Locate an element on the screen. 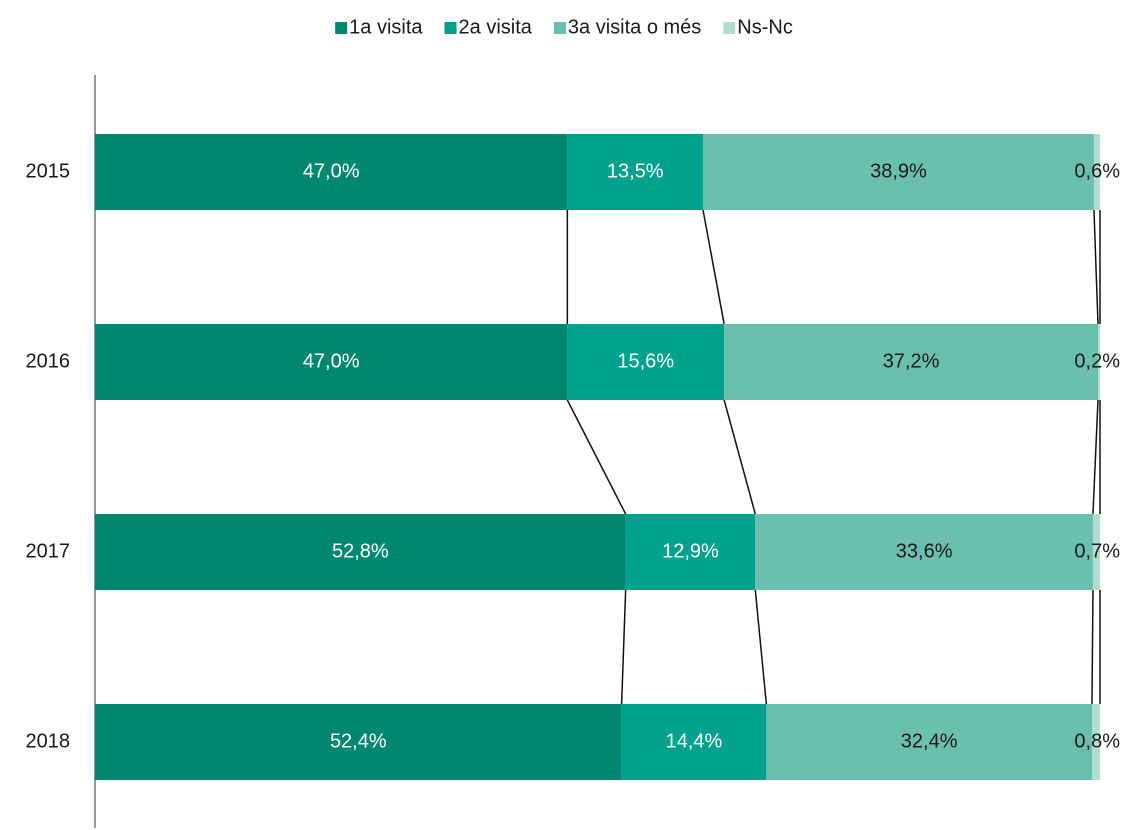  y-tick-label: 2015 is located at coordinates (48, 171).